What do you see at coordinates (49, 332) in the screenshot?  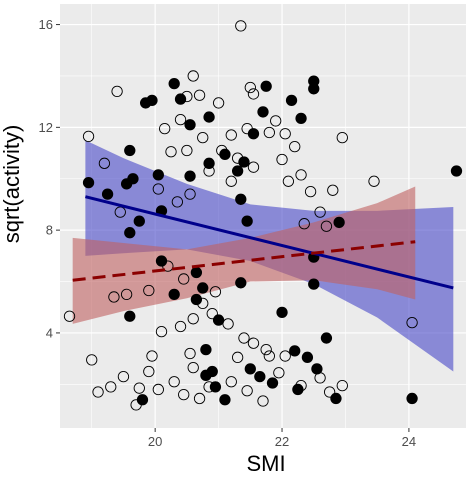 I see `y-tick-label: 4` at bounding box center [49, 332].